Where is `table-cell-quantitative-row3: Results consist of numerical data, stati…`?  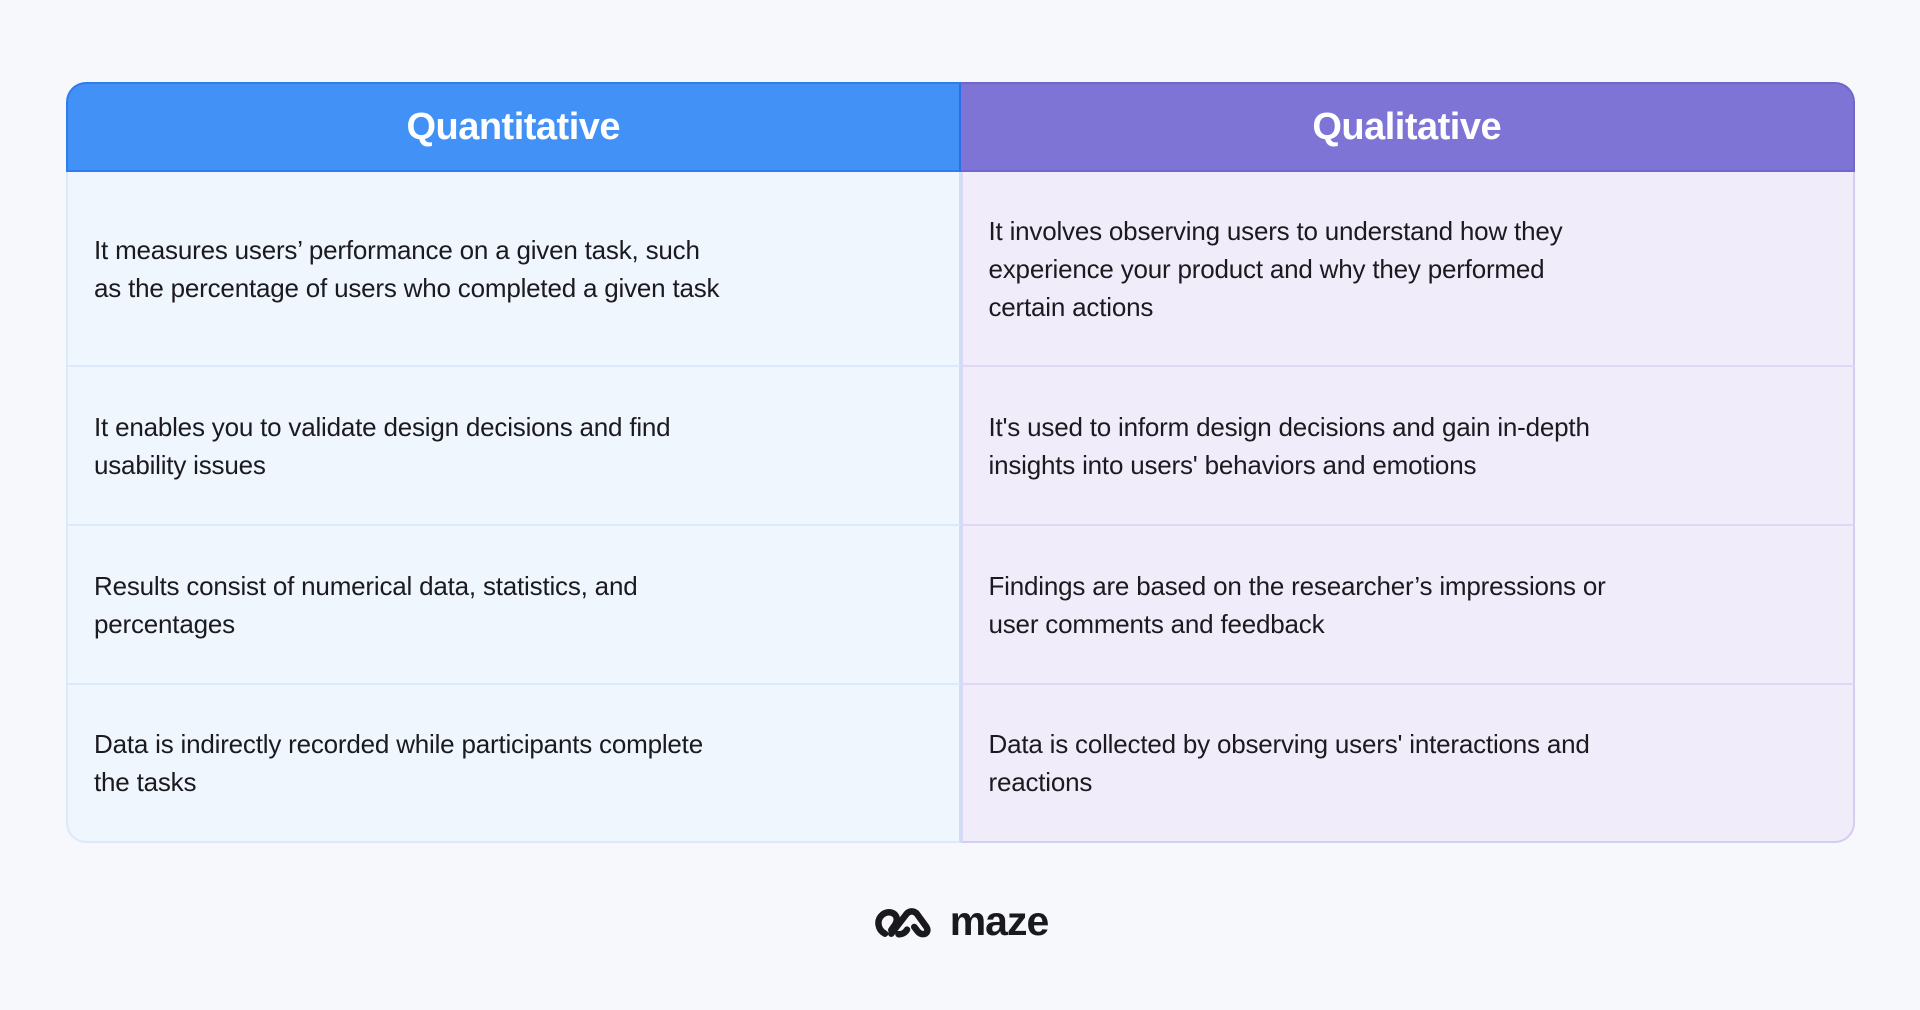 table-cell-quantitative-row3: Results consist of numerical data, stati… is located at coordinates (513, 603).